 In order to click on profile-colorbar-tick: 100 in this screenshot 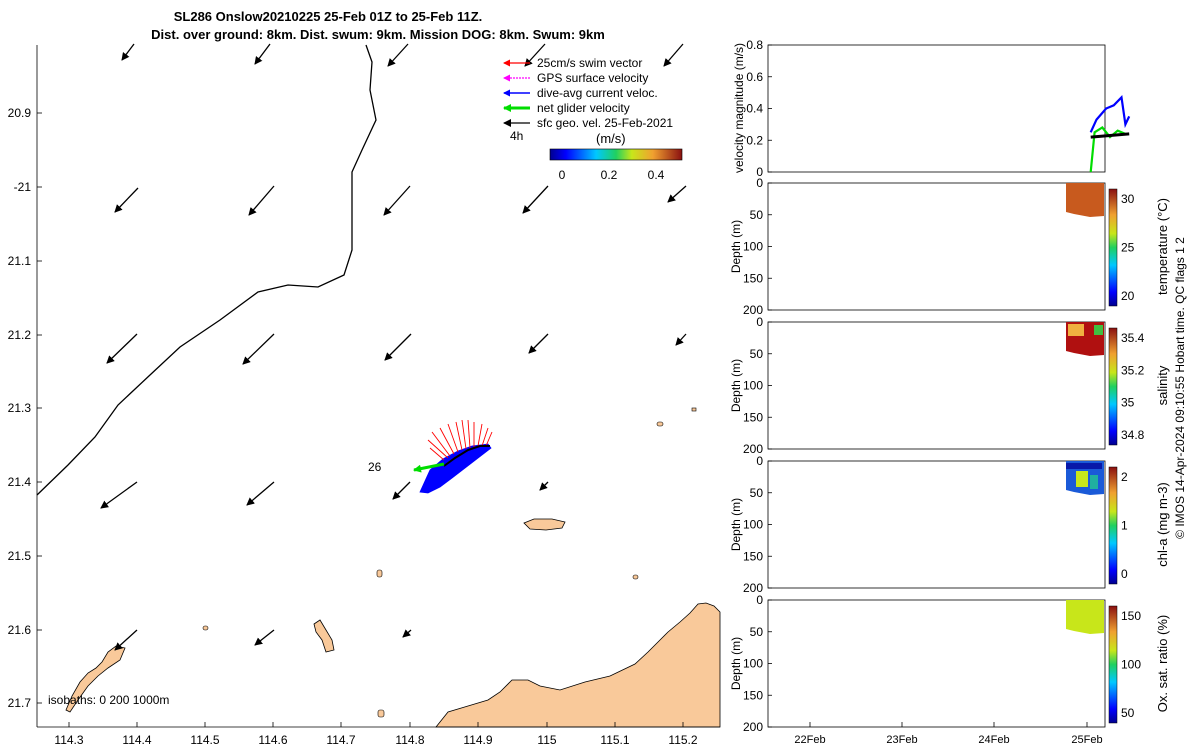, I will do `click(1131, 665)`.